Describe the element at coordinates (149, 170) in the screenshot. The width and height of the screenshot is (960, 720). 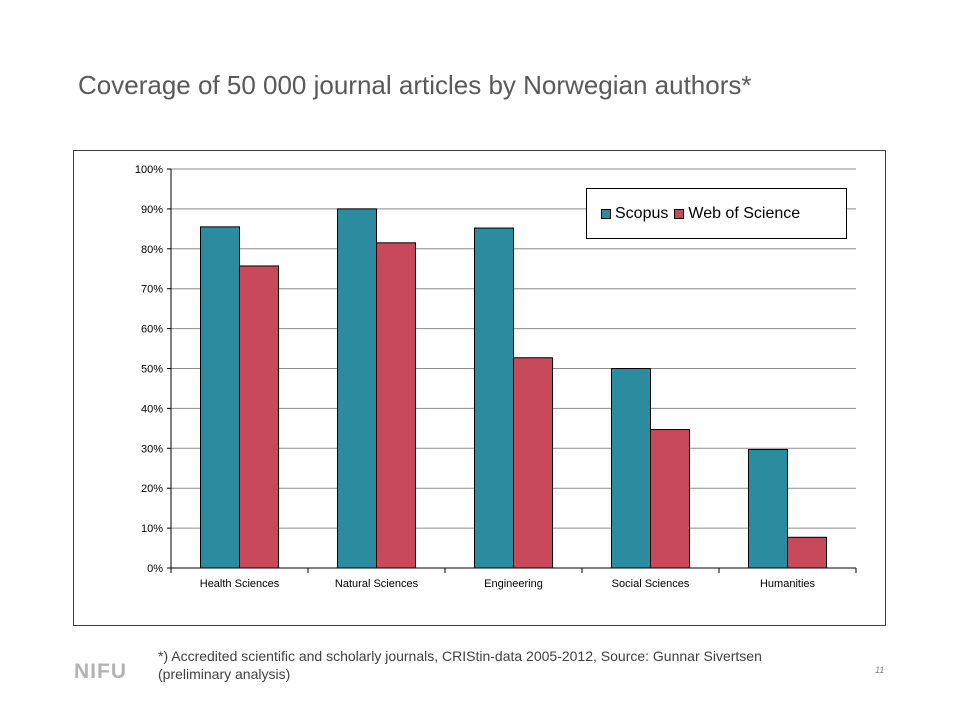
I see `y-tick-label: 100%` at that location.